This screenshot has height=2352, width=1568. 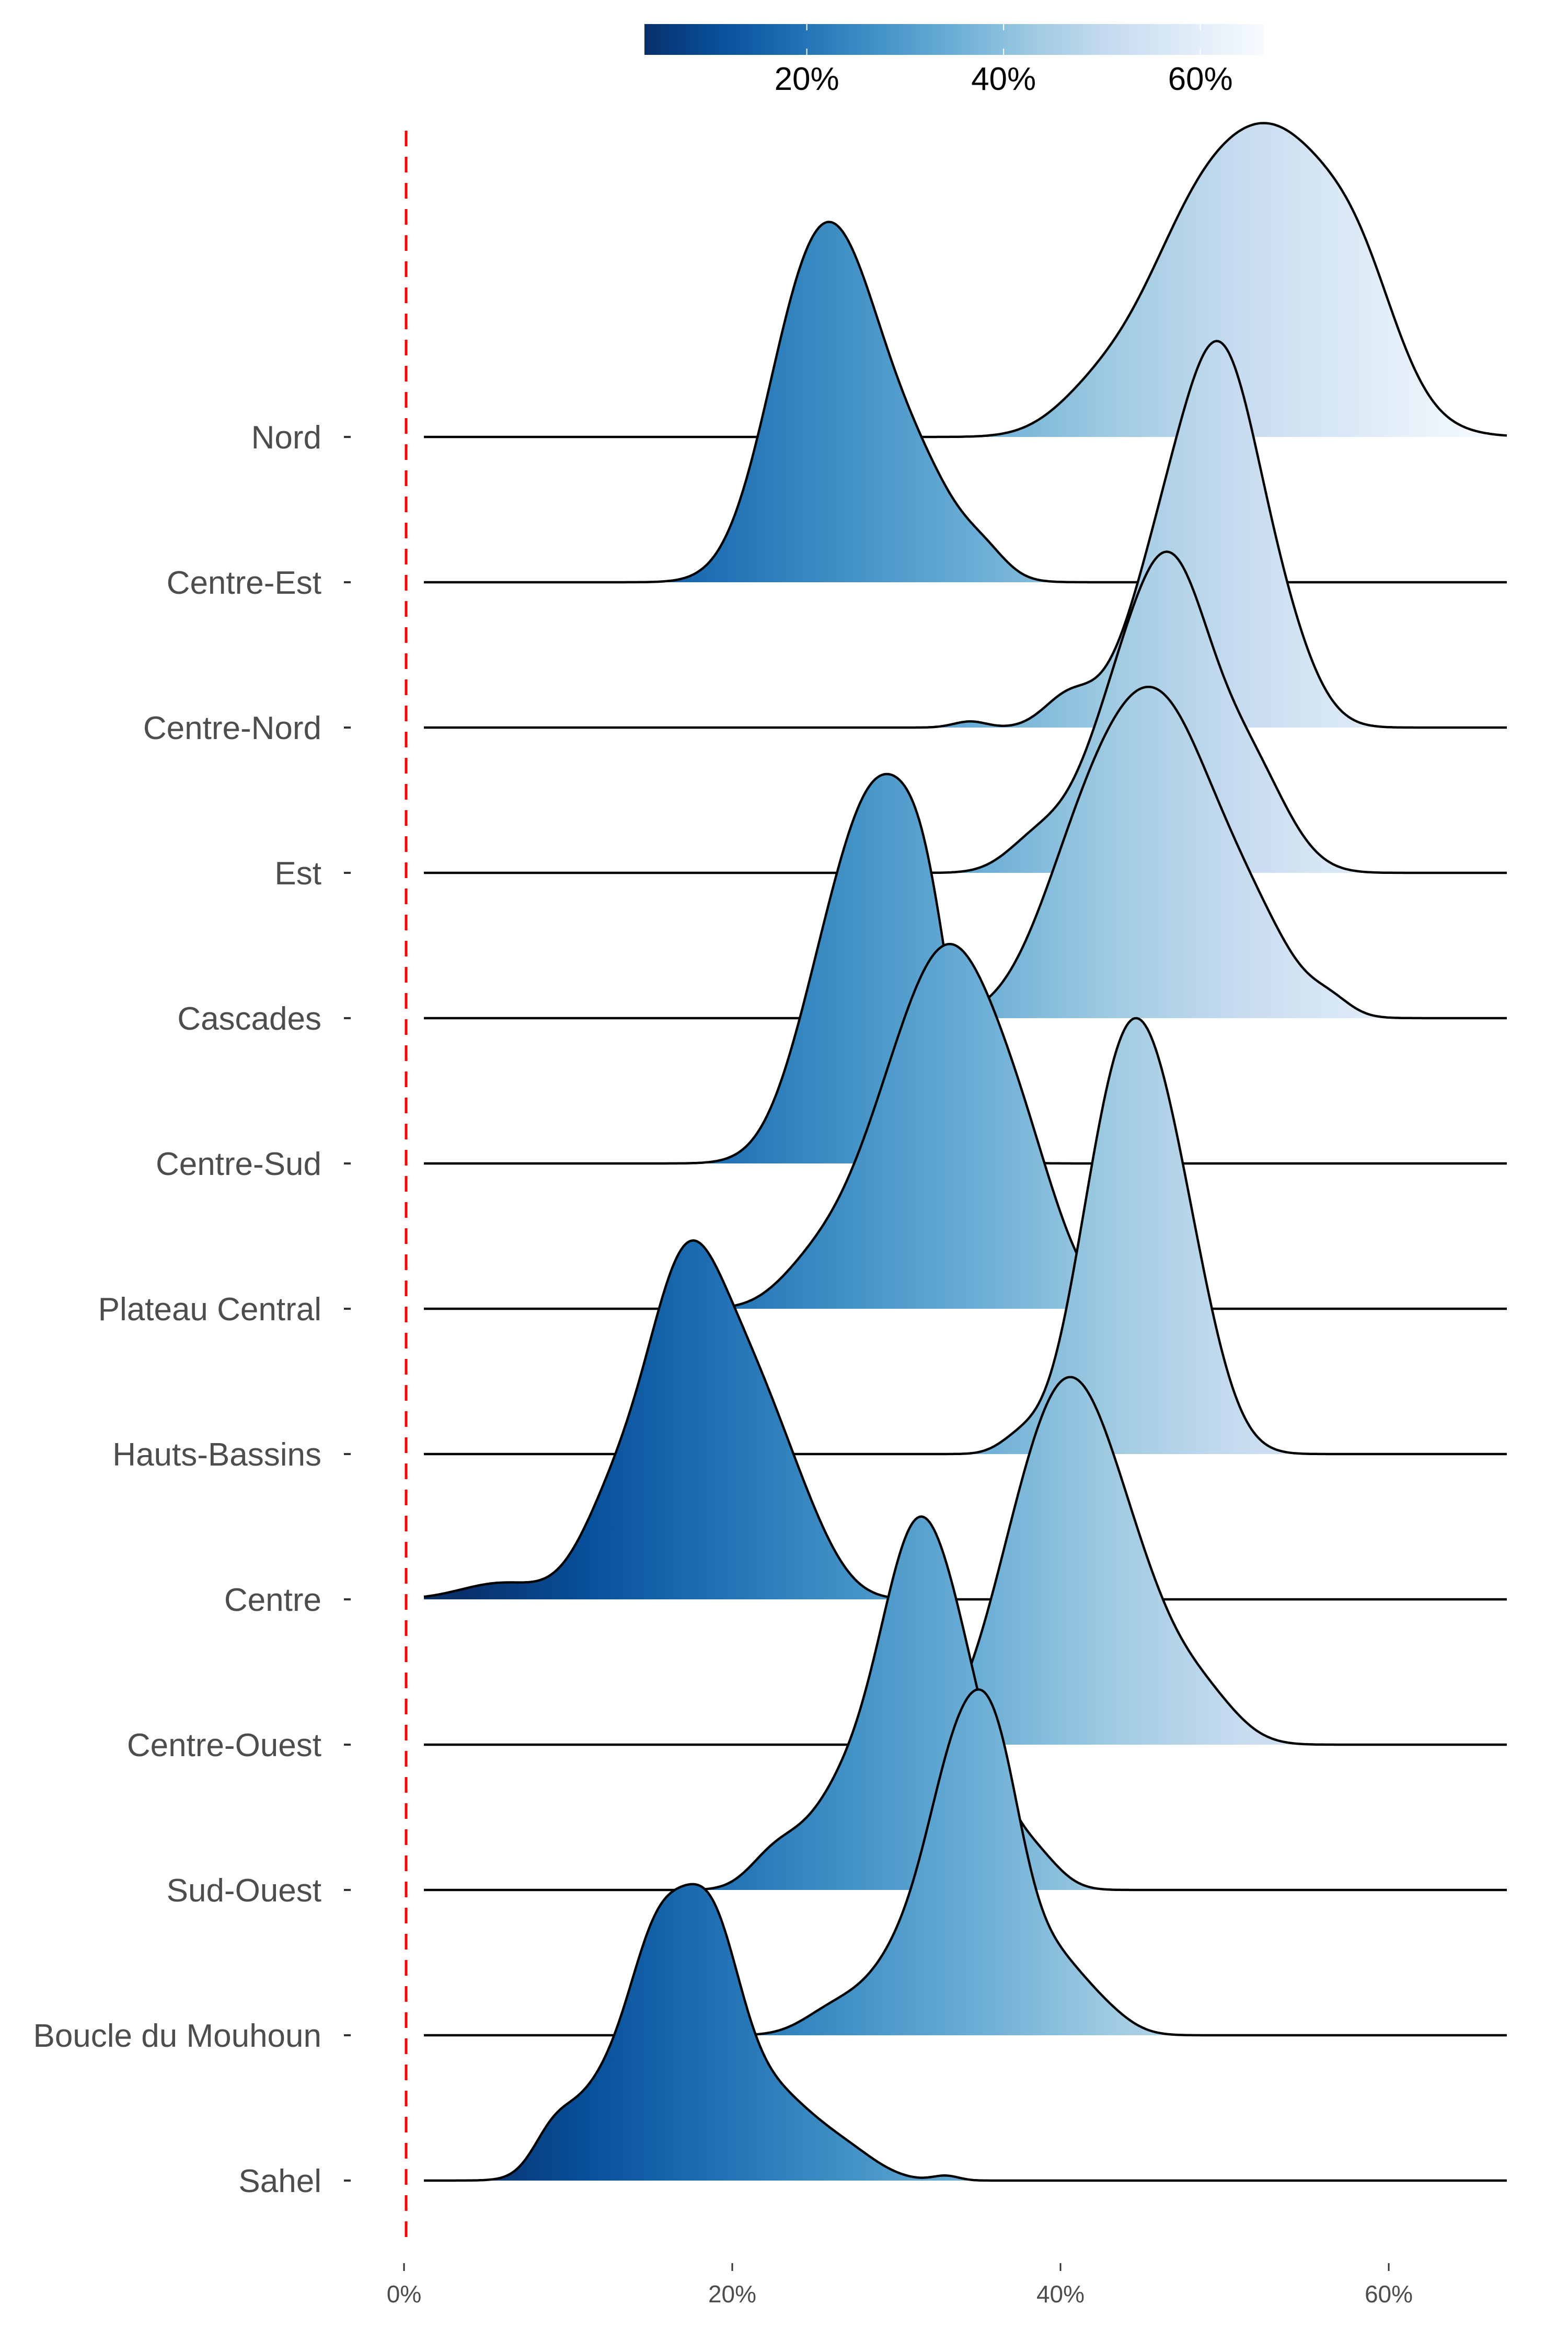 What do you see at coordinates (244, 583) in the screenshot?
I see `y-tick-label: Centre-Est` at bounding box center [244, 583].